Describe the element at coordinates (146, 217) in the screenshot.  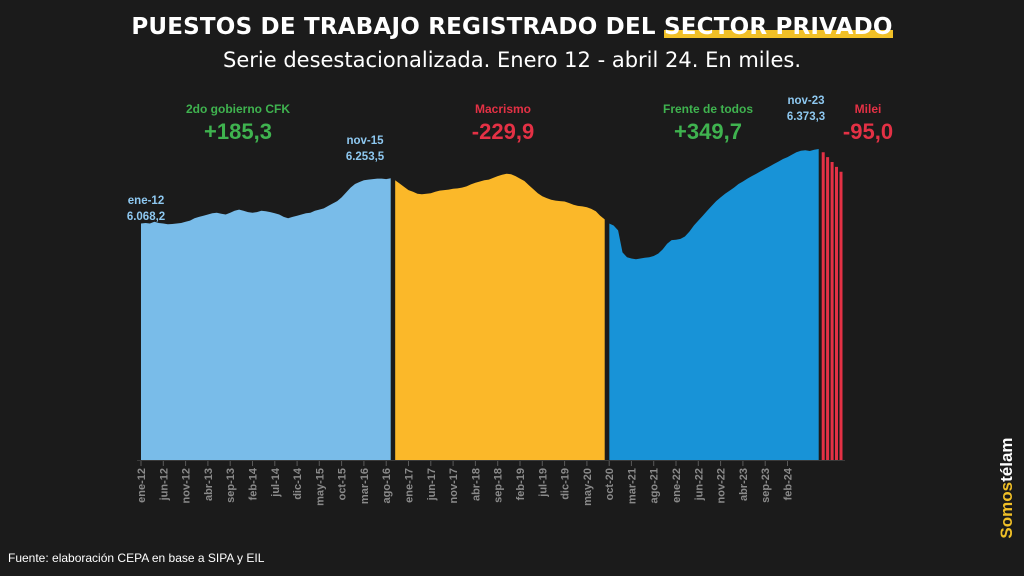
I see `annotation-value: 6.068,2` at that location.